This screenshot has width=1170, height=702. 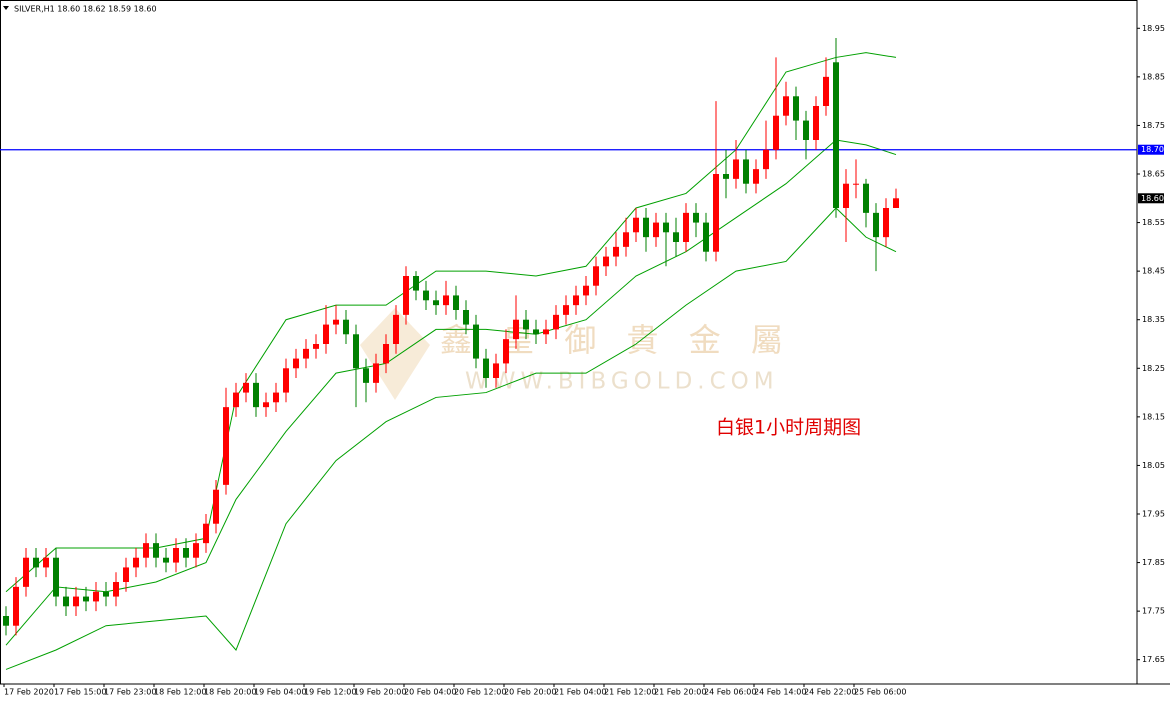 What do you see at coordinates (1153, 222) in the screenshot?
I see `y-tick-label: 18.55` at bounding box center [1153, 222].